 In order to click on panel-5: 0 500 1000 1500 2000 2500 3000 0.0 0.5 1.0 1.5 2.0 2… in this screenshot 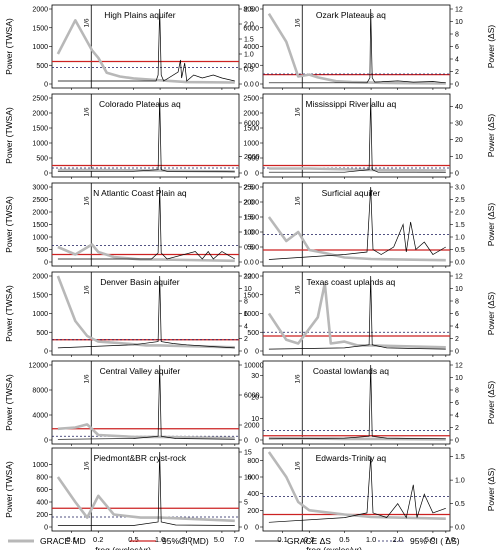, I will do `click(129, 225)`.